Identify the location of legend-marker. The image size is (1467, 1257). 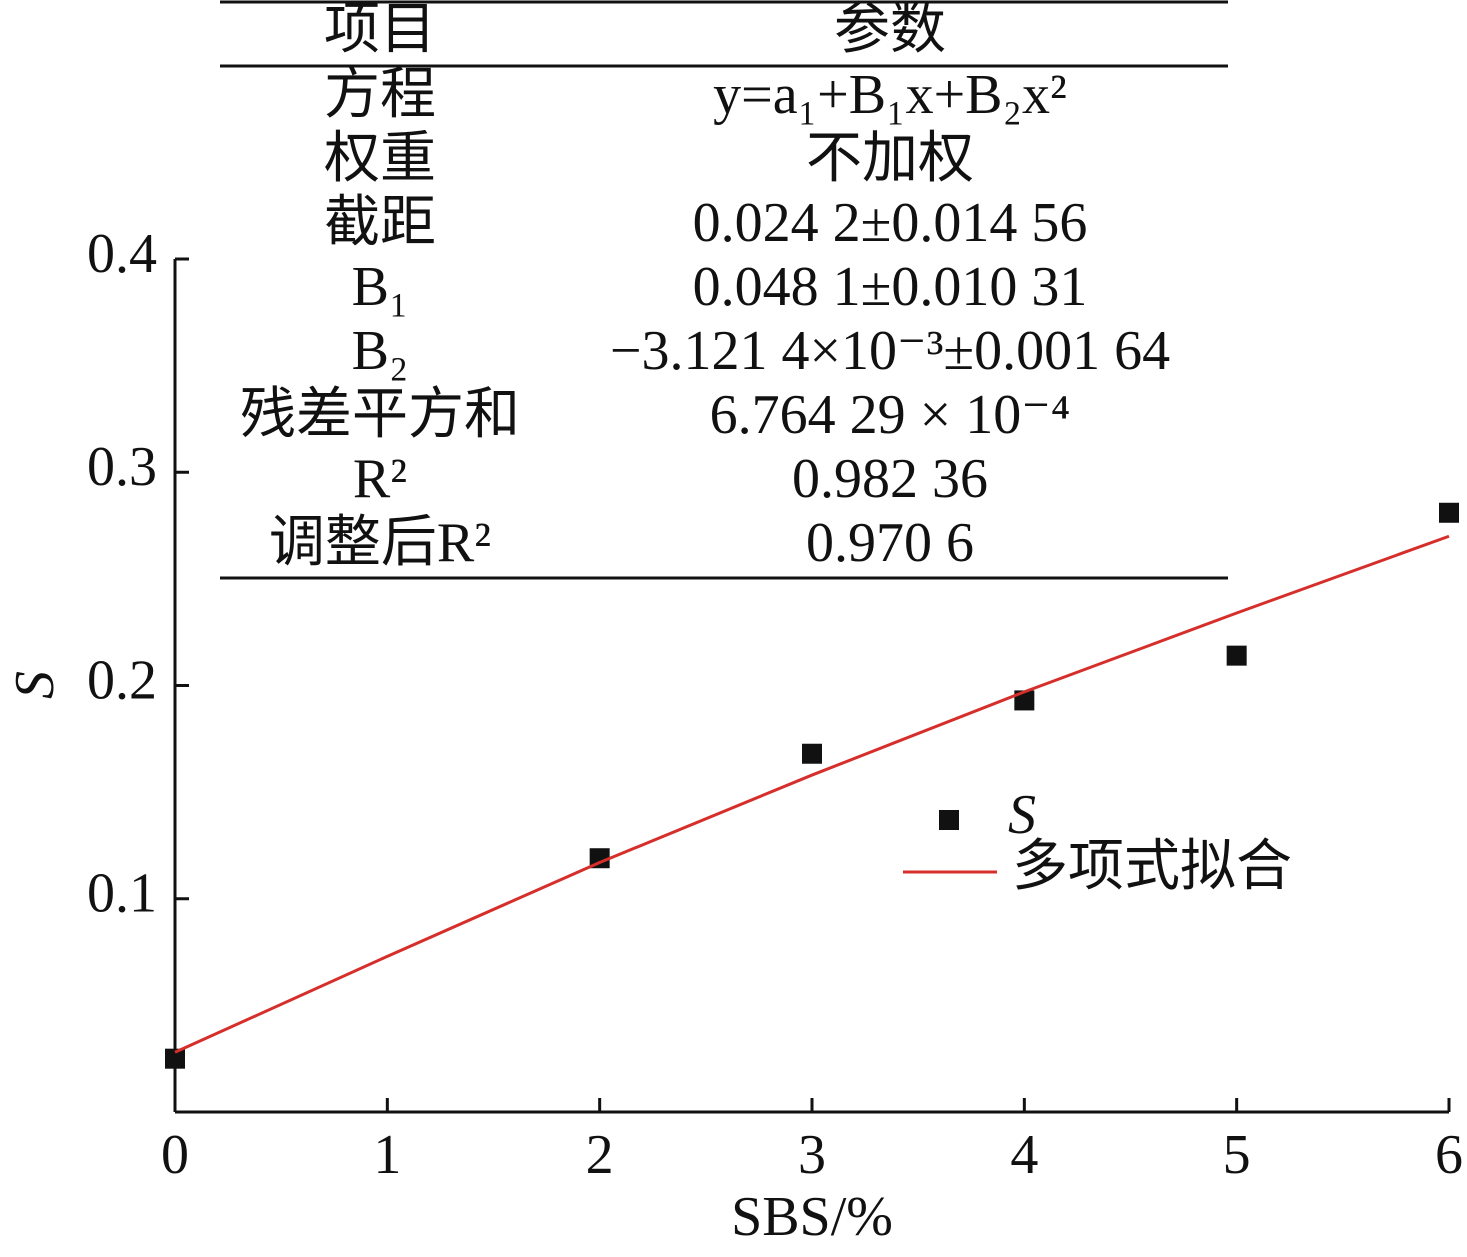
(949, 820).